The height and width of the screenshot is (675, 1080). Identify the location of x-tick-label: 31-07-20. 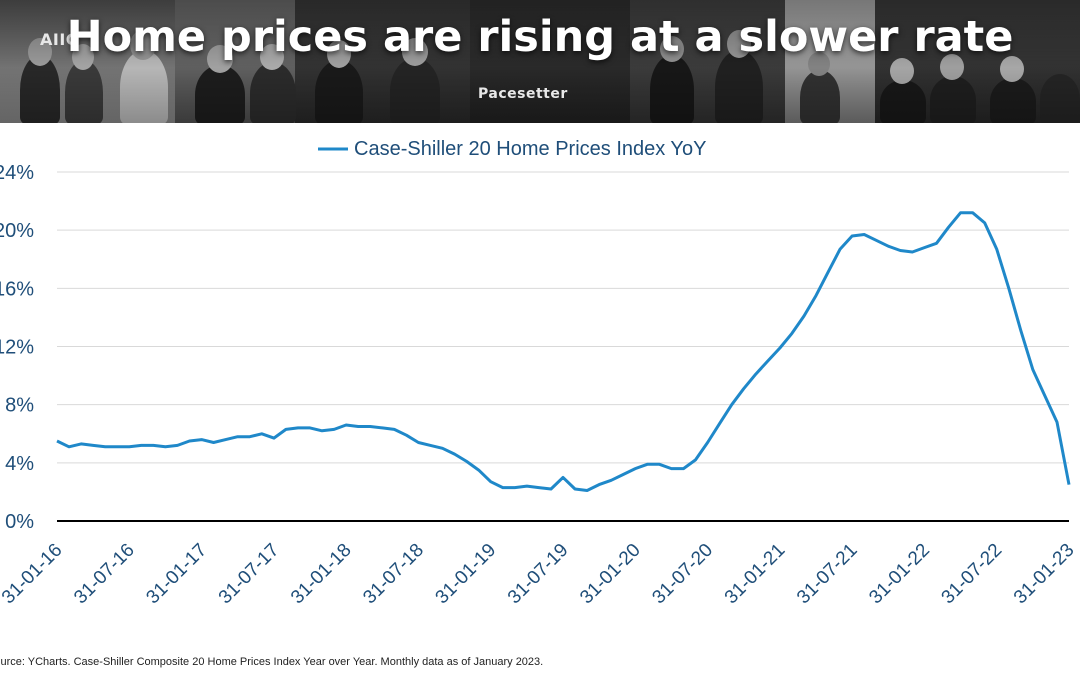
(682, 574).